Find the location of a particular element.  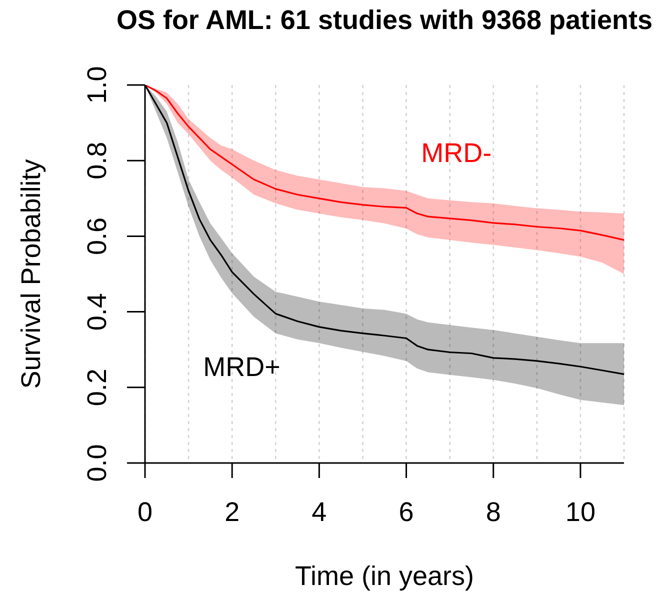

x-tick-label: 8 is located at coordinates (493, 512).